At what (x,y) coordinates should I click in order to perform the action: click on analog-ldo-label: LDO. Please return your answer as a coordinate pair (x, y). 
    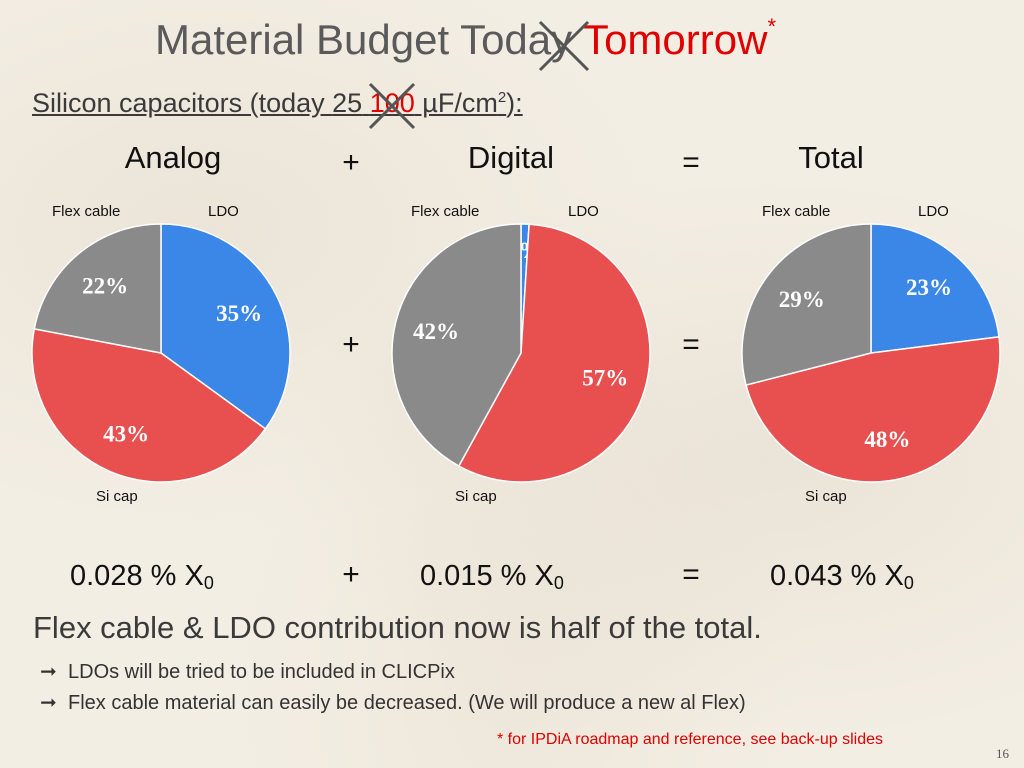
    Looking at the image, I should click on (223, 211).